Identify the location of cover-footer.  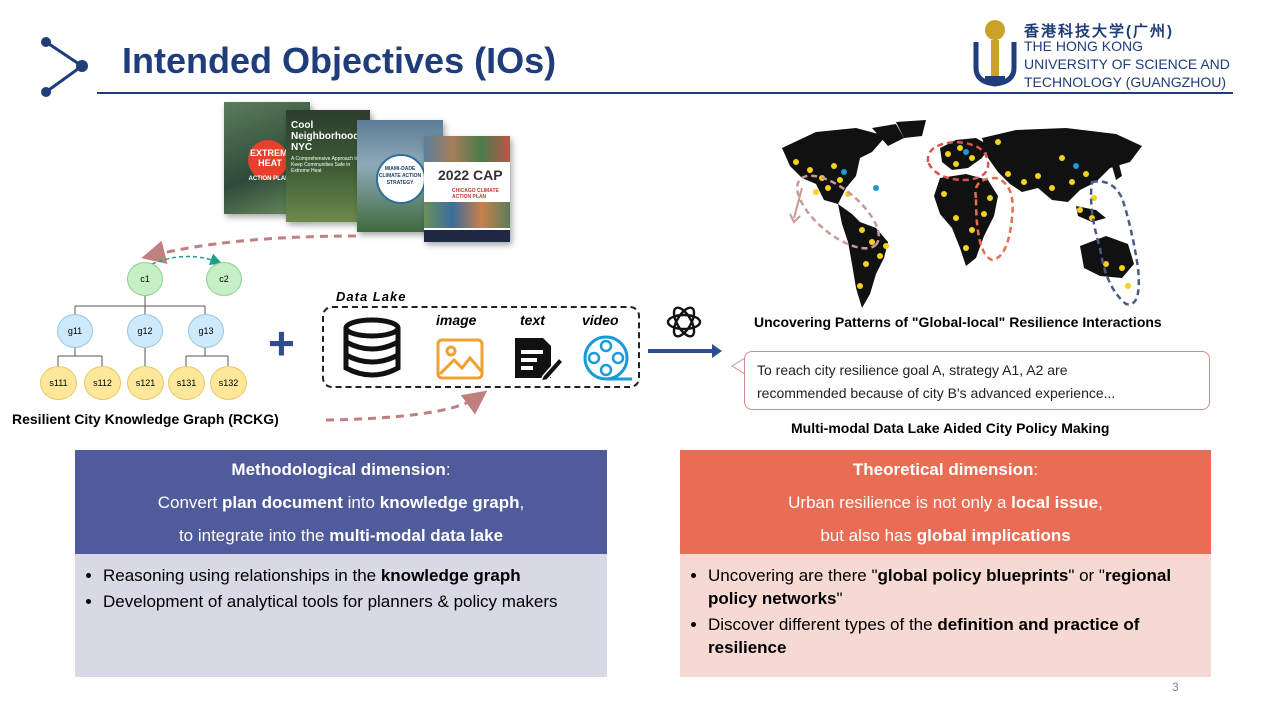
(467, 236).